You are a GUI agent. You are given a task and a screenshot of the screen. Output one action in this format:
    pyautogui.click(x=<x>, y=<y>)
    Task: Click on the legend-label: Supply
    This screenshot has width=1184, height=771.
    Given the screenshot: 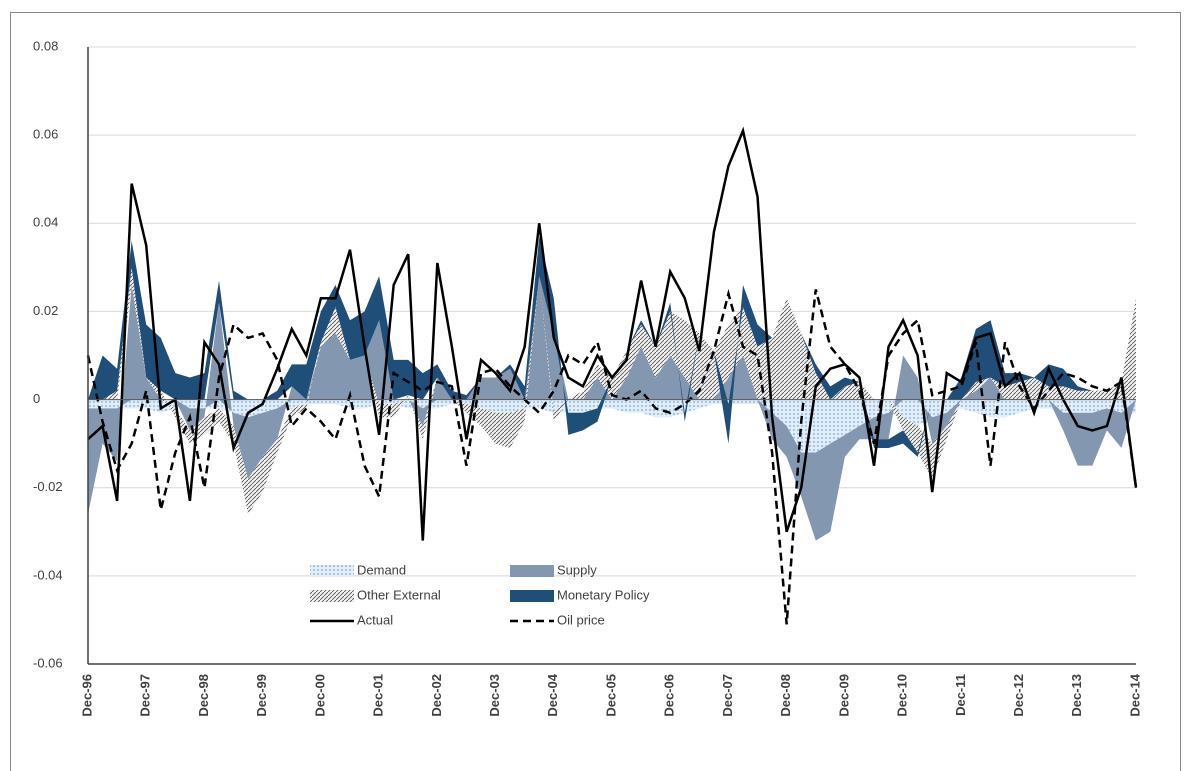 What is the action you would take?
    pyautogui.click(x=577, y=569)
    